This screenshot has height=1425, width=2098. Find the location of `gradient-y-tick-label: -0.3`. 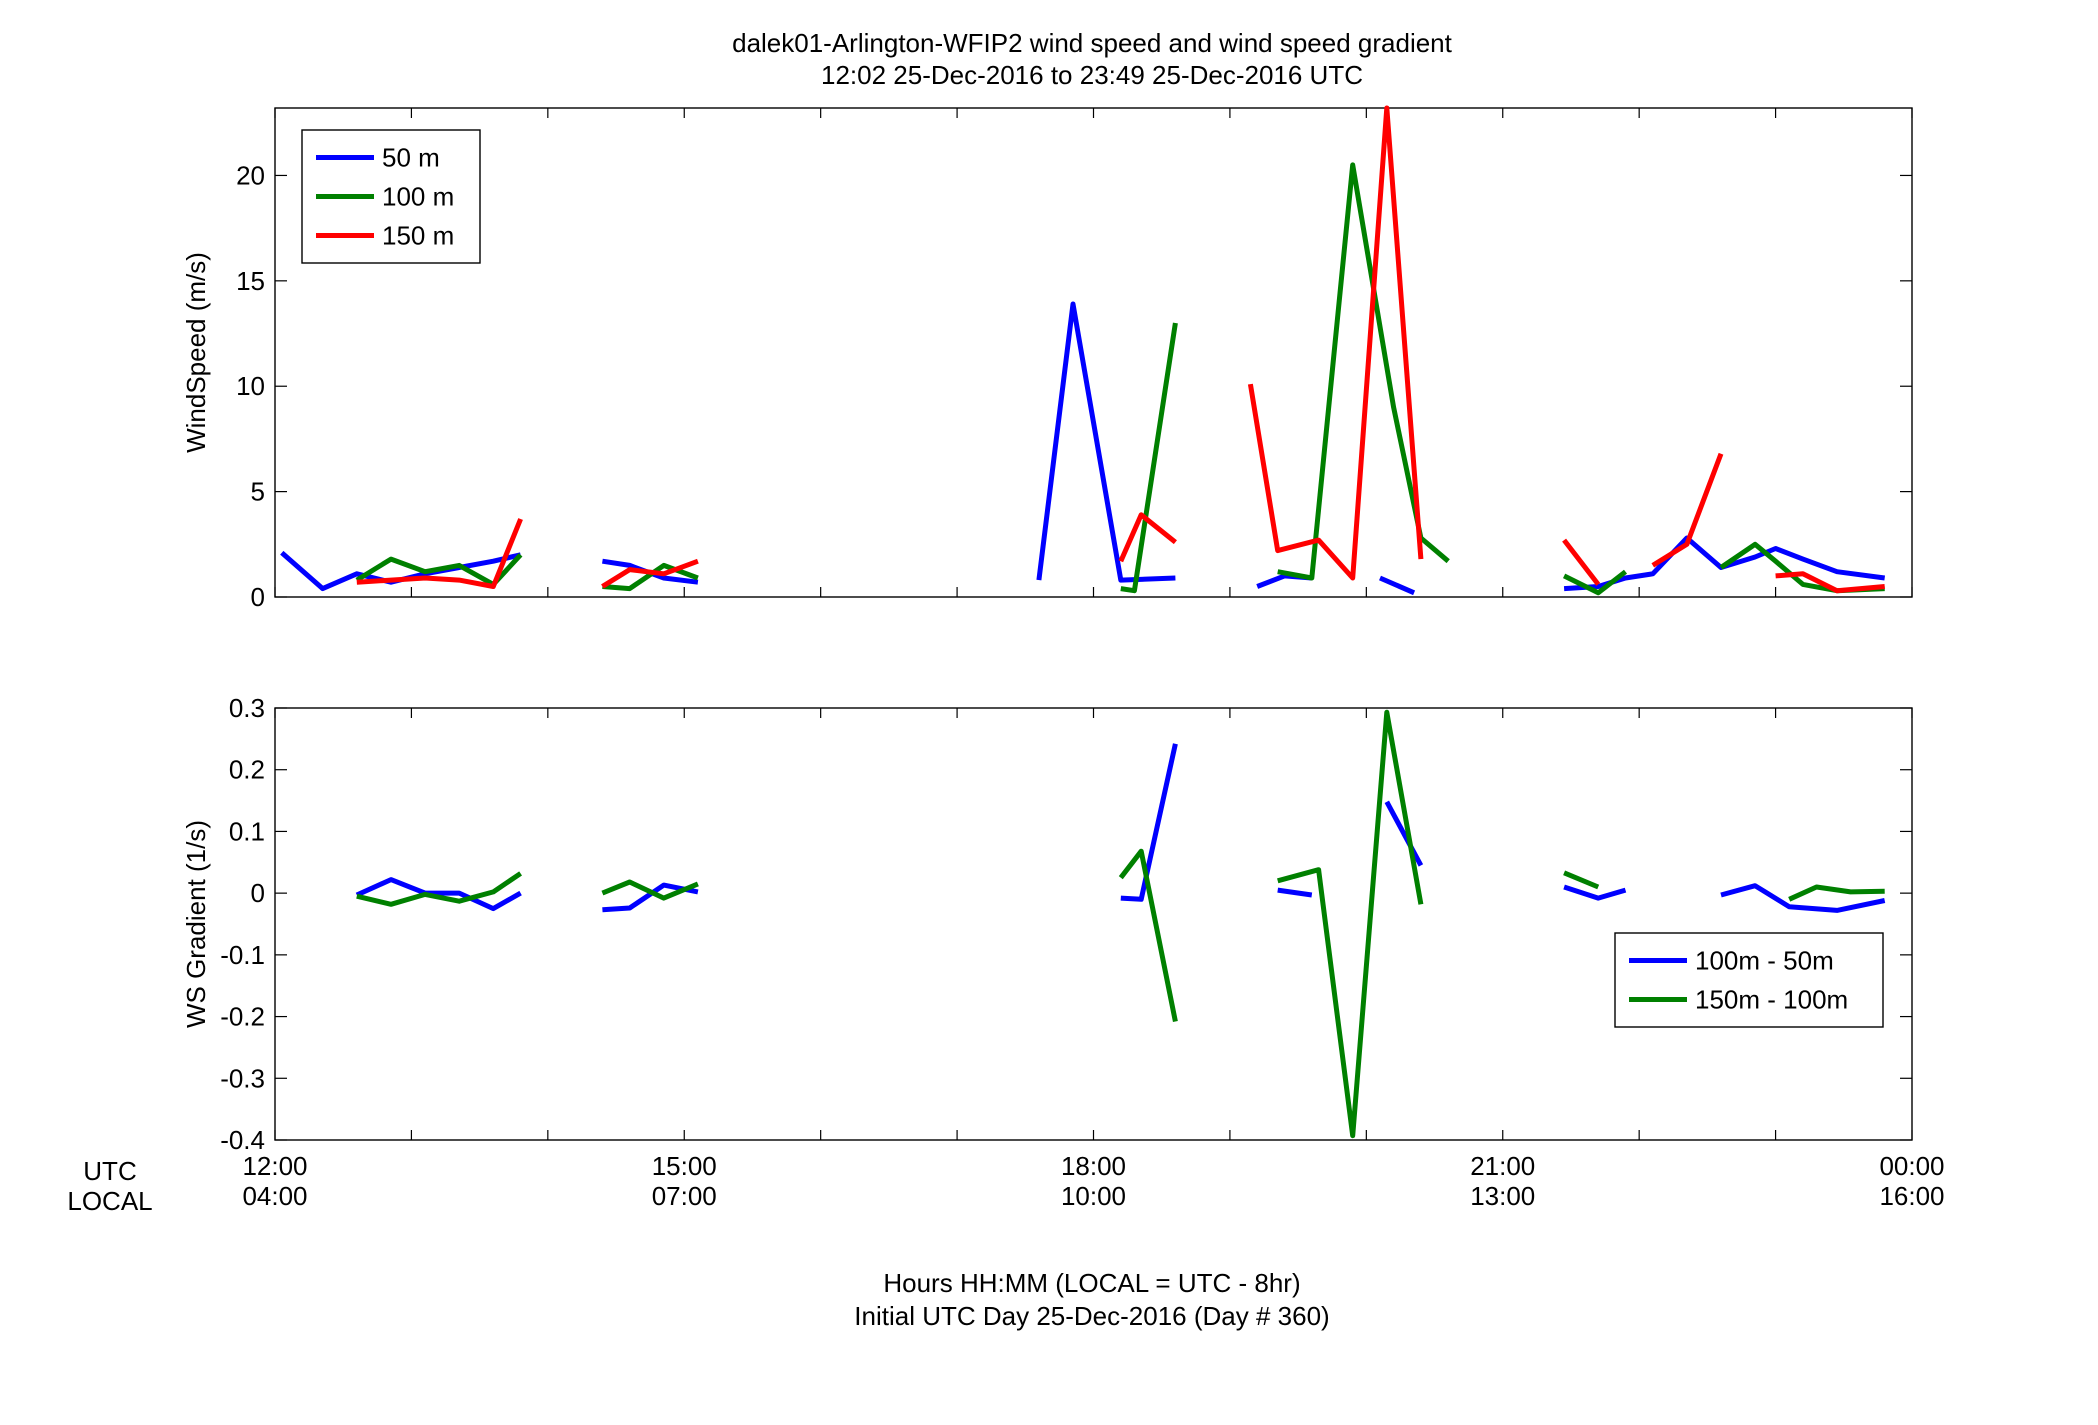

gradient-y-tick-label: -0.3 is located at coordinates (242, 1078).